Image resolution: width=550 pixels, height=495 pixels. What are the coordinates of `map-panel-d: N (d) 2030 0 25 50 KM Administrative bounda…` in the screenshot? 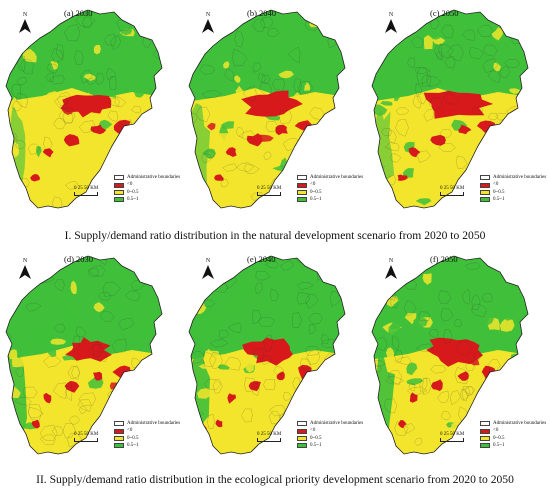 It's located at (92, 354).